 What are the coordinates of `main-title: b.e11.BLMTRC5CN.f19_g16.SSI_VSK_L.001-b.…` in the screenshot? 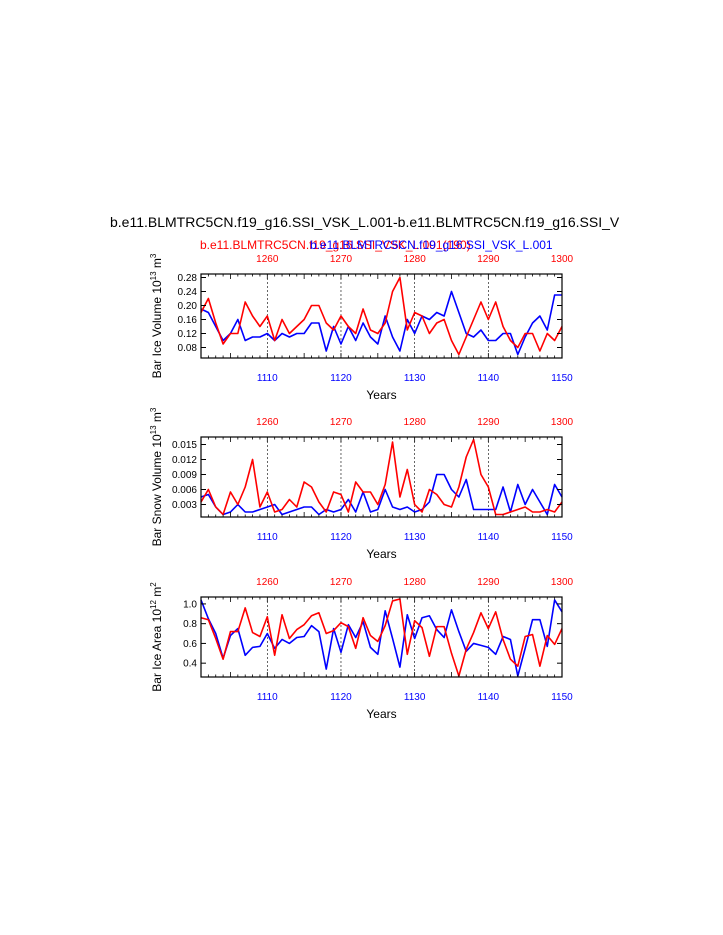 It's located at (365, 222).